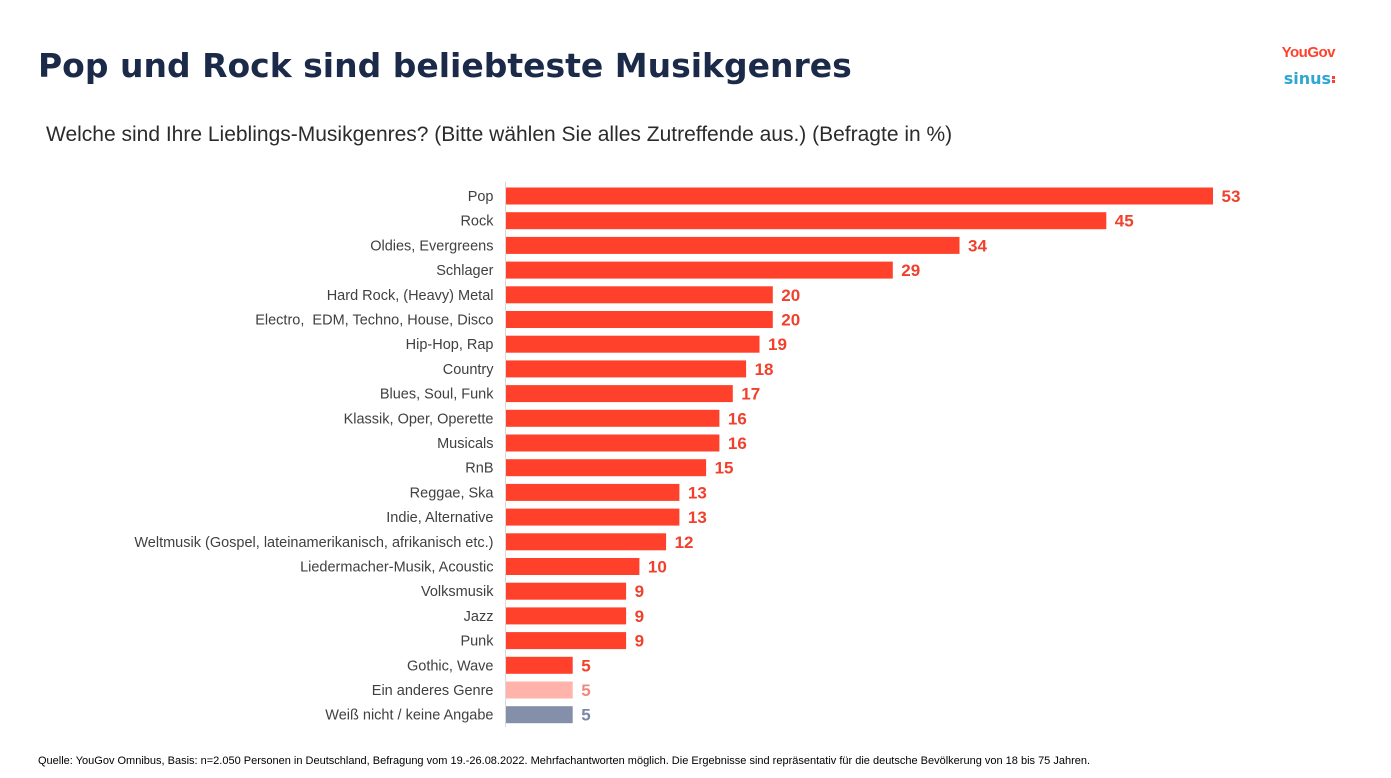 Image resolution: width=1391 pixels, height=778 pixels. What do you see at coordinates (1124, 221) in the screenshot?
I see `value-label: 45` at bounding box center [1124, 221].